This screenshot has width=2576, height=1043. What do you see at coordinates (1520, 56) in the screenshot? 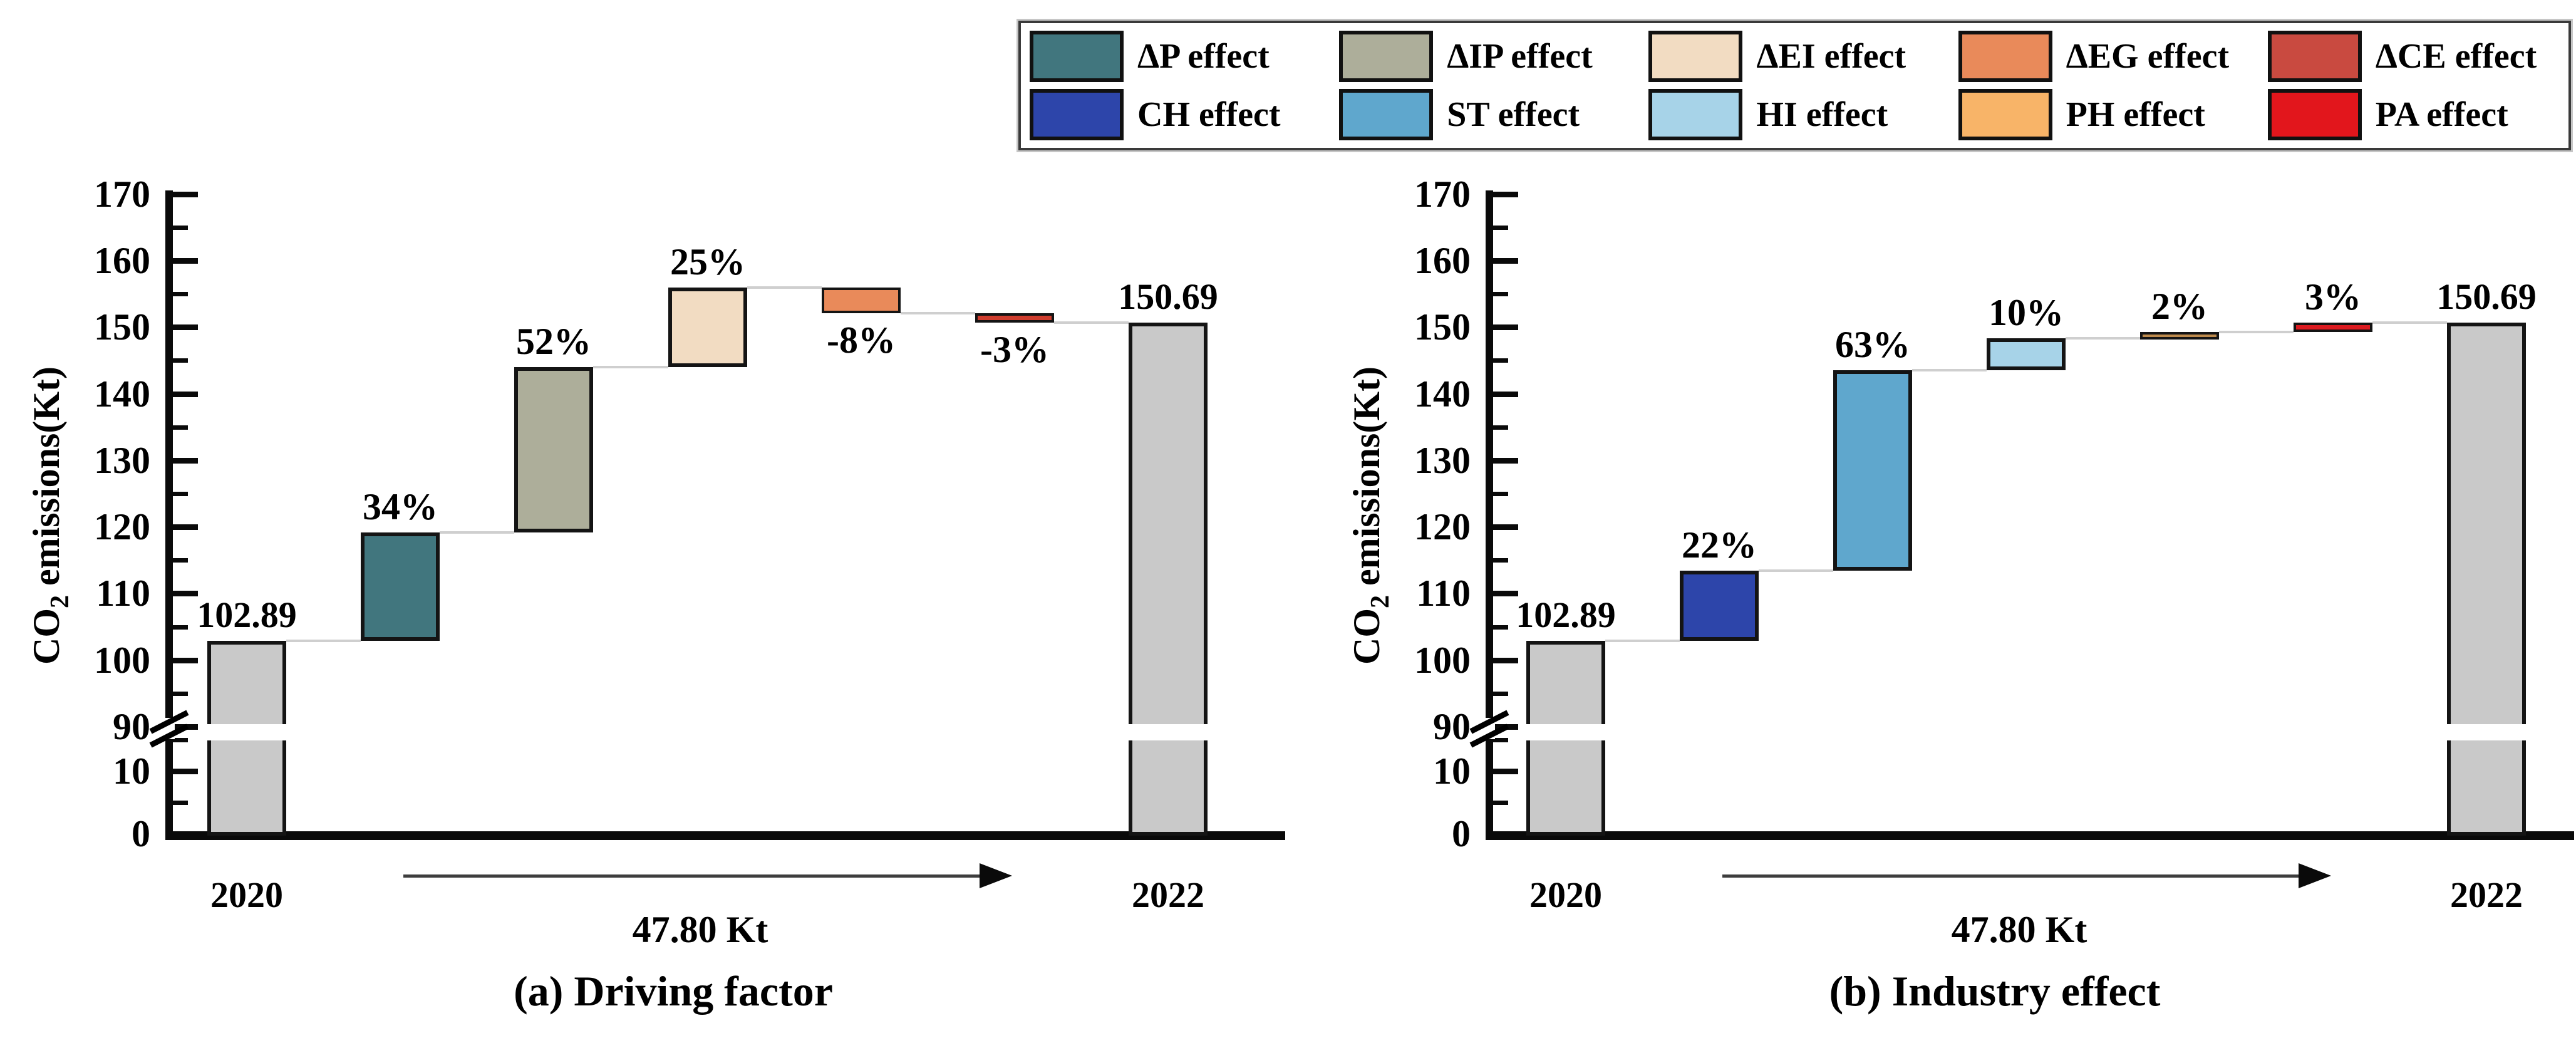
I see `legend-label: ΔIP effect` at bounding box center [1520, 56].